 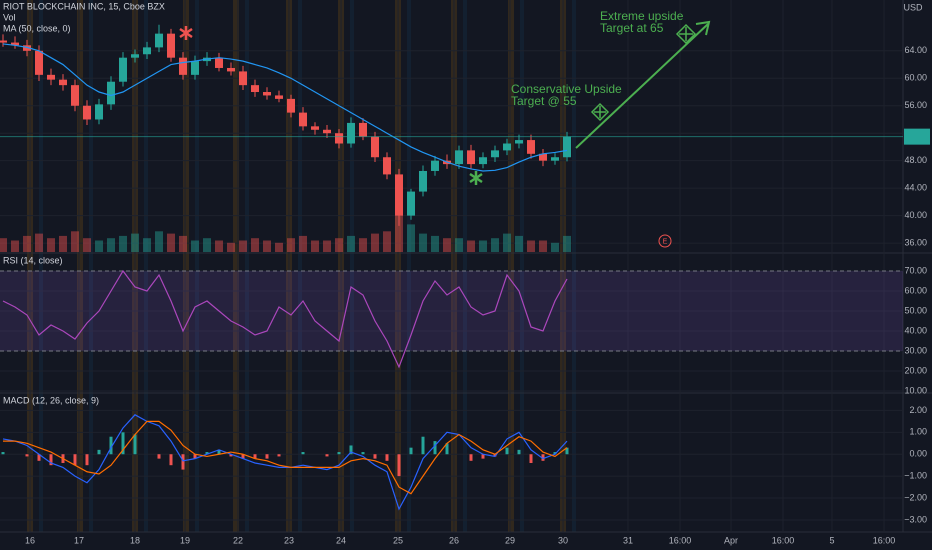 What do you see at coordinates (915, 350) in the screenshot?
I see `y-tick-label: 30.00` at bounding box center [915, 350].